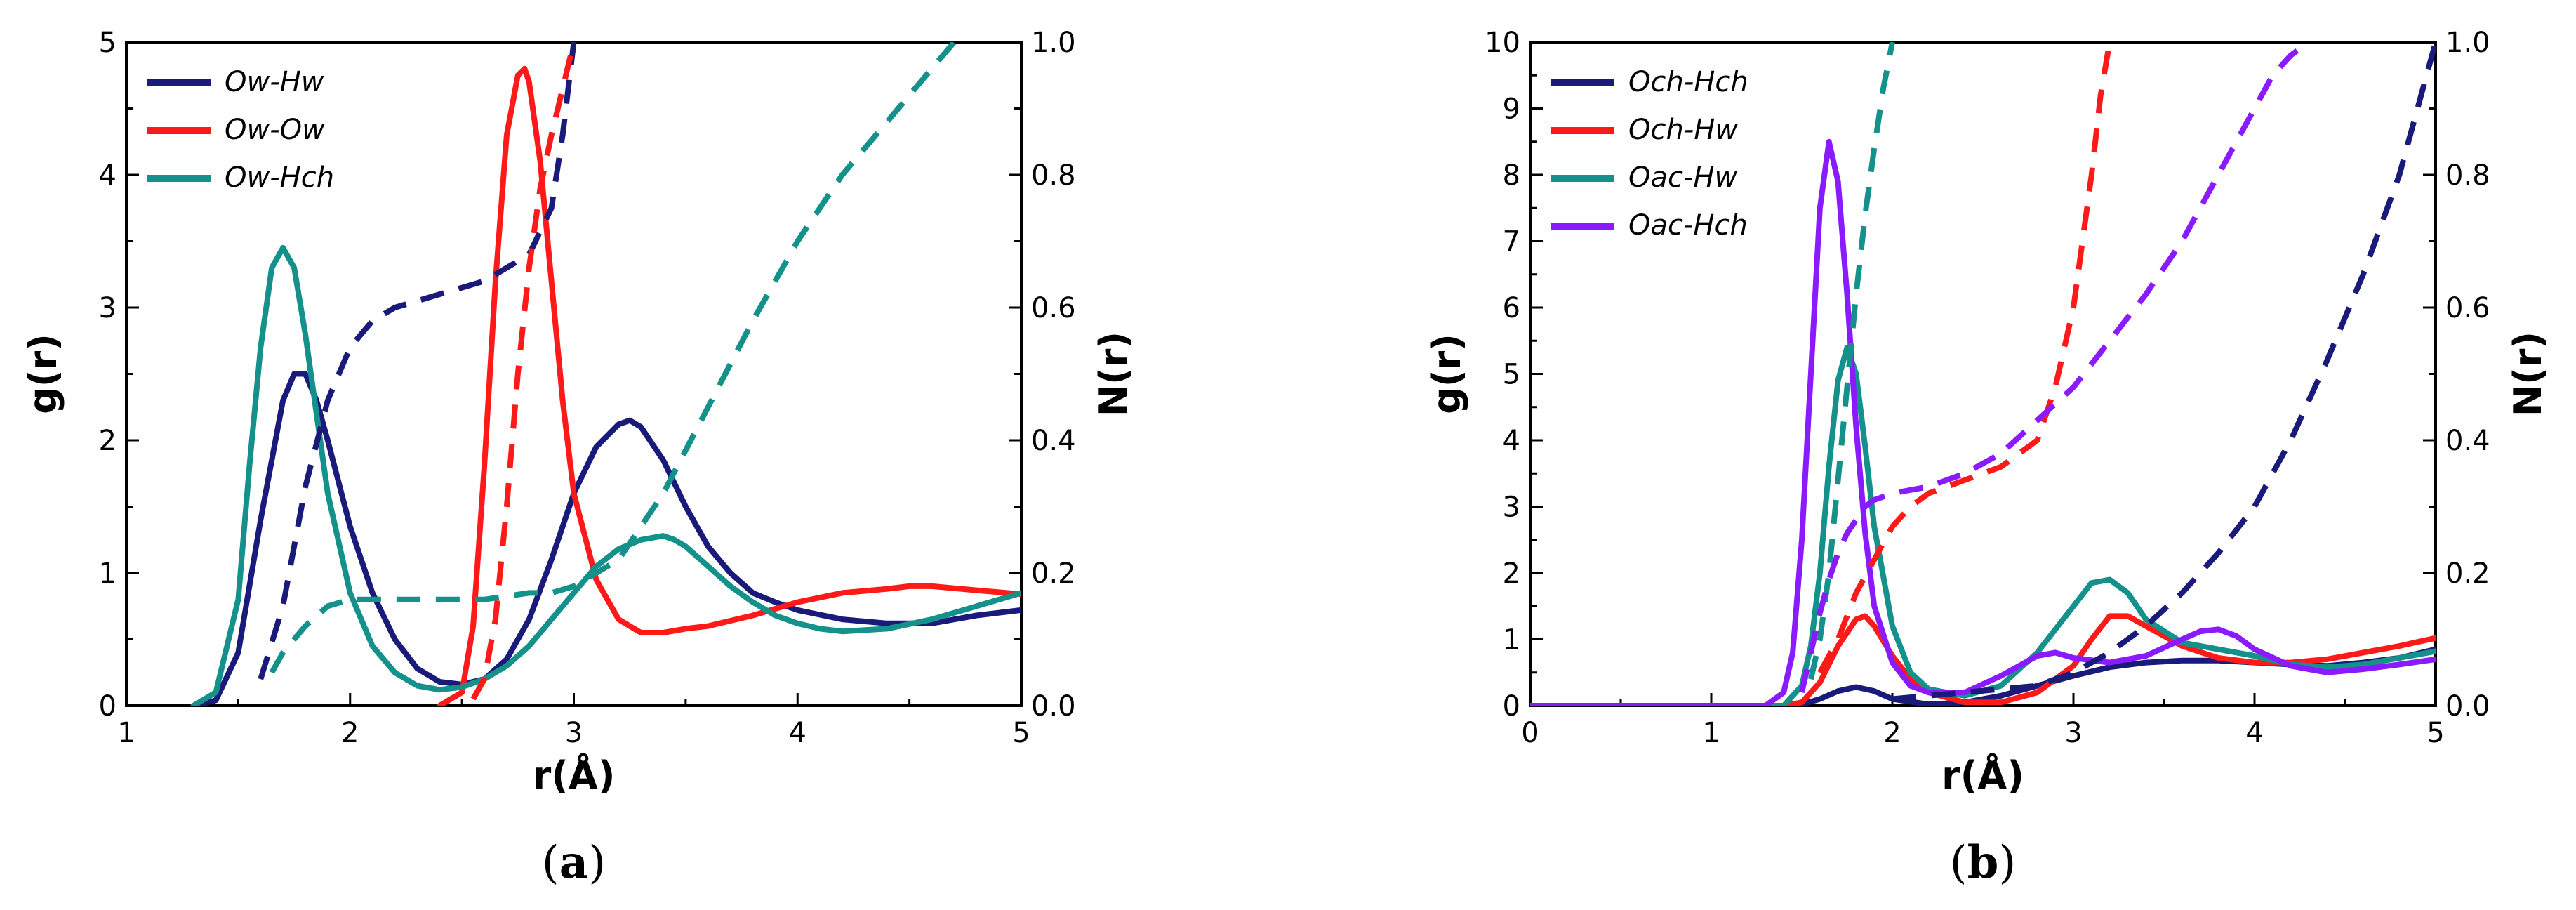  I want to click on legend-label: Och-Hw, so click(1683, 130).